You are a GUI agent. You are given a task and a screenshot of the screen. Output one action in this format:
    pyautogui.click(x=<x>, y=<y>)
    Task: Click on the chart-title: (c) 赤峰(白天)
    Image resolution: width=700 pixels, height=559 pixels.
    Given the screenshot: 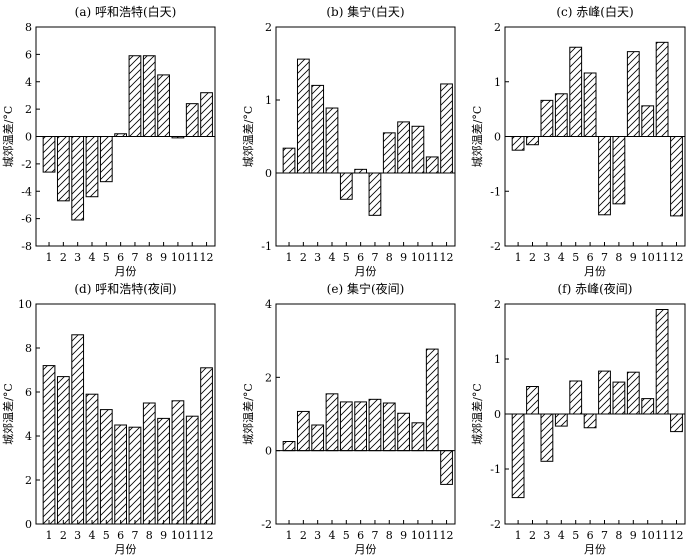 What is the action you would take?
    pyautogui.click(x=594, y=11)
    